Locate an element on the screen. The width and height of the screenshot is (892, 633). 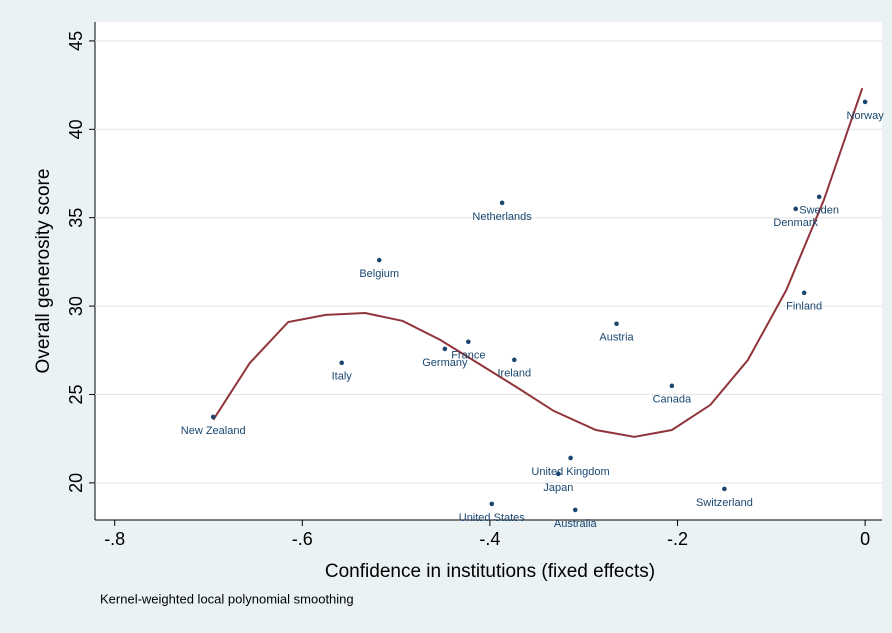
x-tick-label: -.4 is located at coordinates (489, 539).